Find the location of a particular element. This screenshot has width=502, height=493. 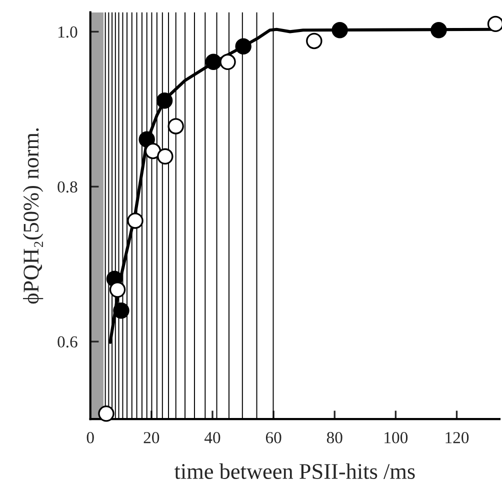

x-axis-title: time between PSII-hits /ms is located at coordinates (294, 471).